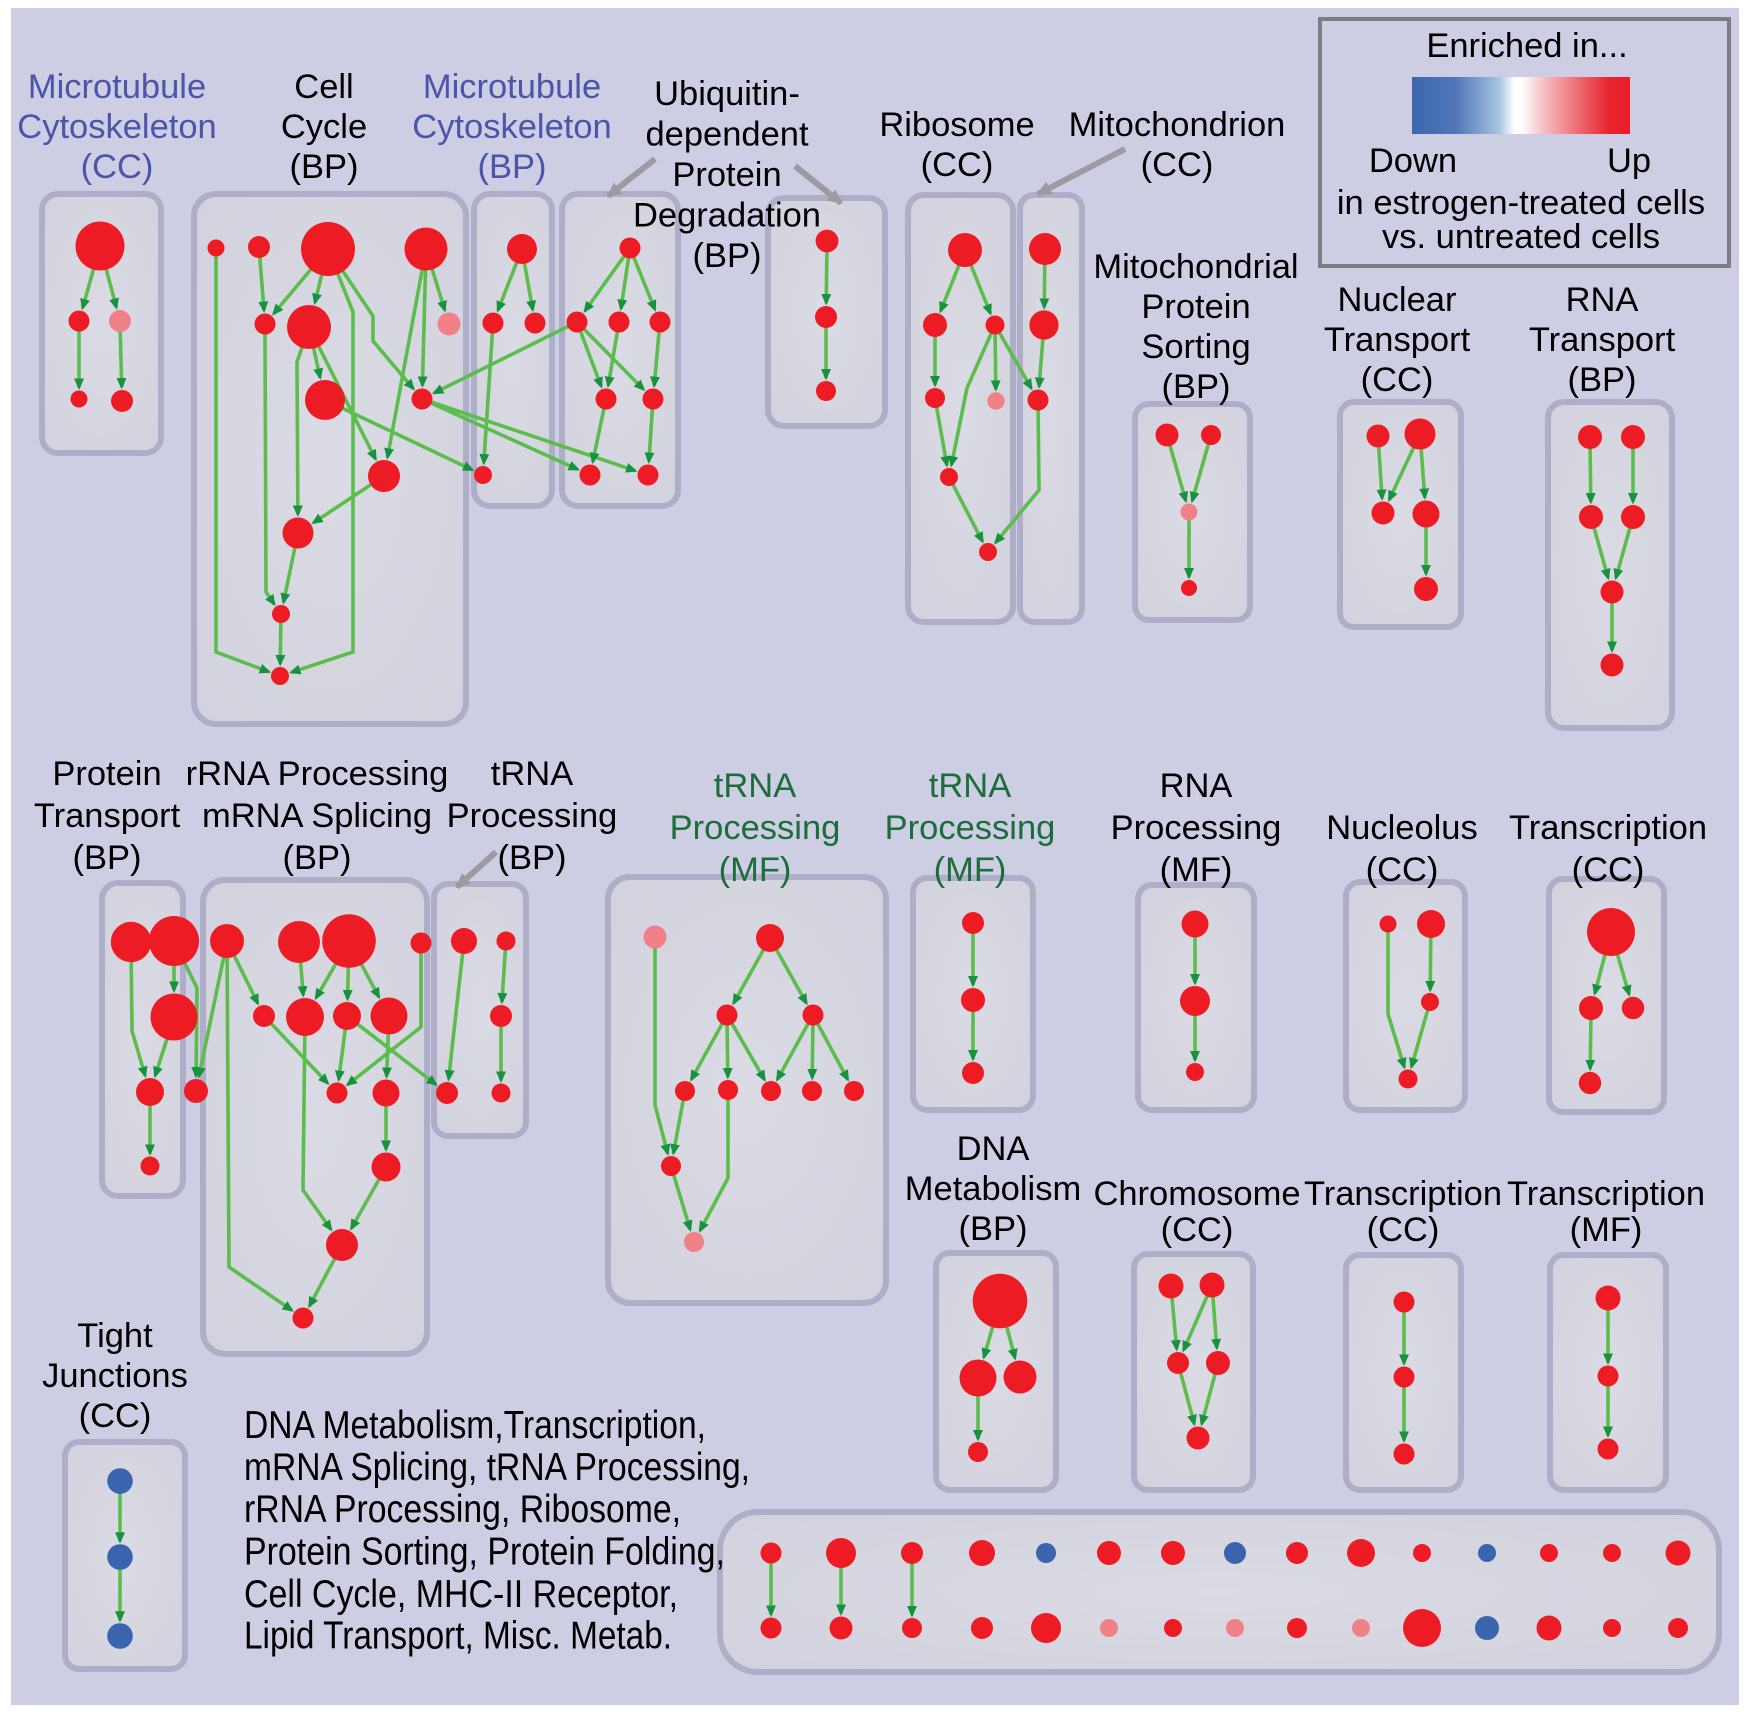 The image size is (1750, 1715). Describe the element at coordinates (462, 1509) in the screenshot. I see `svg-text: rRNA Processing, Ribosome,` at that location.